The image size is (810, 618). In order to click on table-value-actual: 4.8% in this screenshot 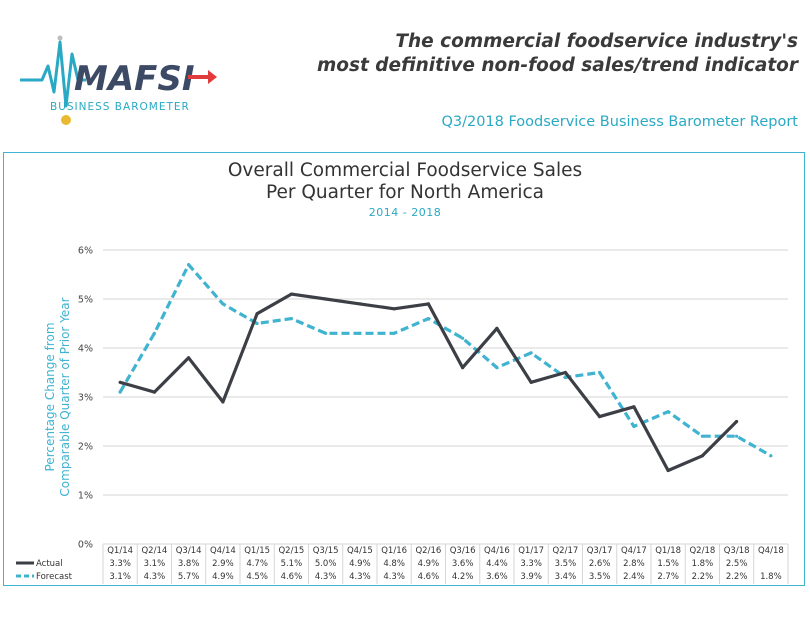, I will do `click(394, 564)`.